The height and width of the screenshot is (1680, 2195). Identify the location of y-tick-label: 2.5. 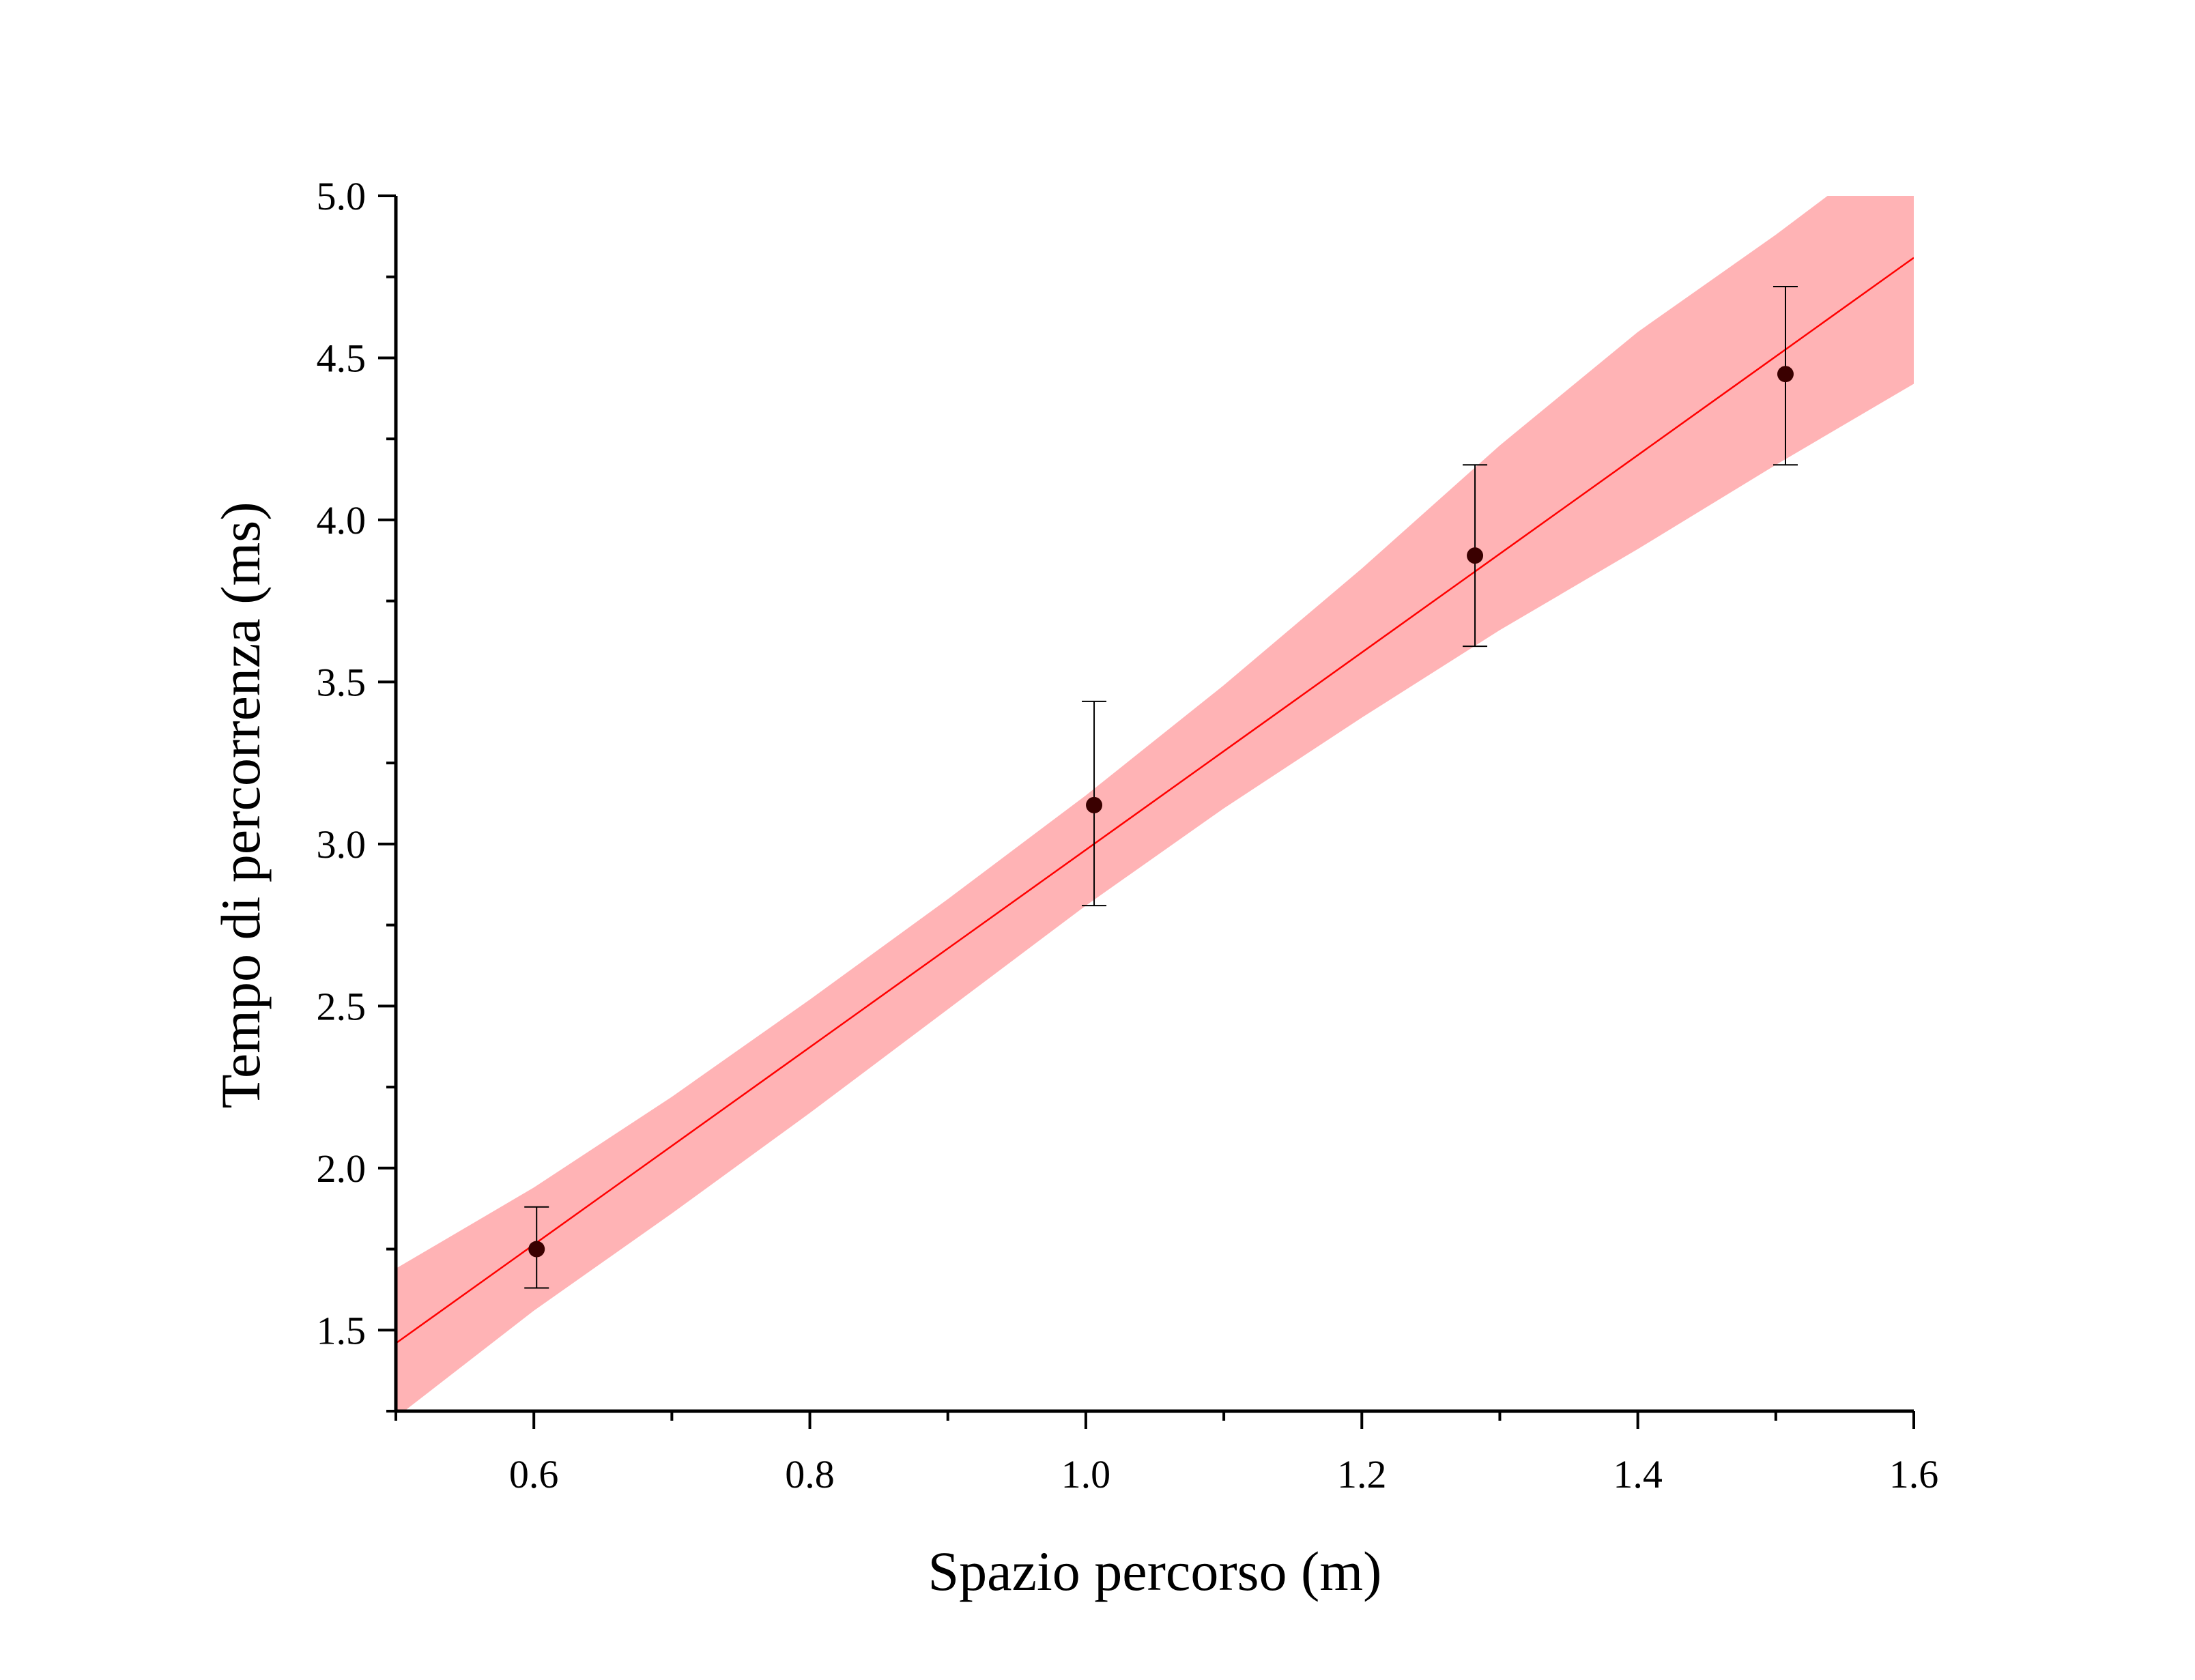
(342, 1006).